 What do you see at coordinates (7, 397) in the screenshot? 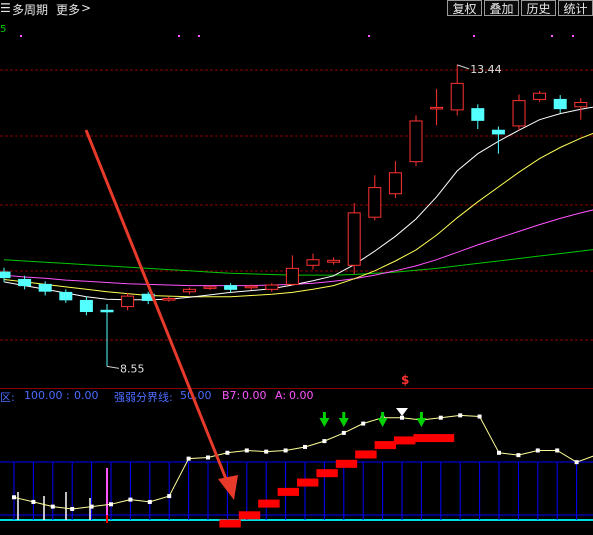
I see `indicator-label-1: 区:` at bounding box center [7, 397].